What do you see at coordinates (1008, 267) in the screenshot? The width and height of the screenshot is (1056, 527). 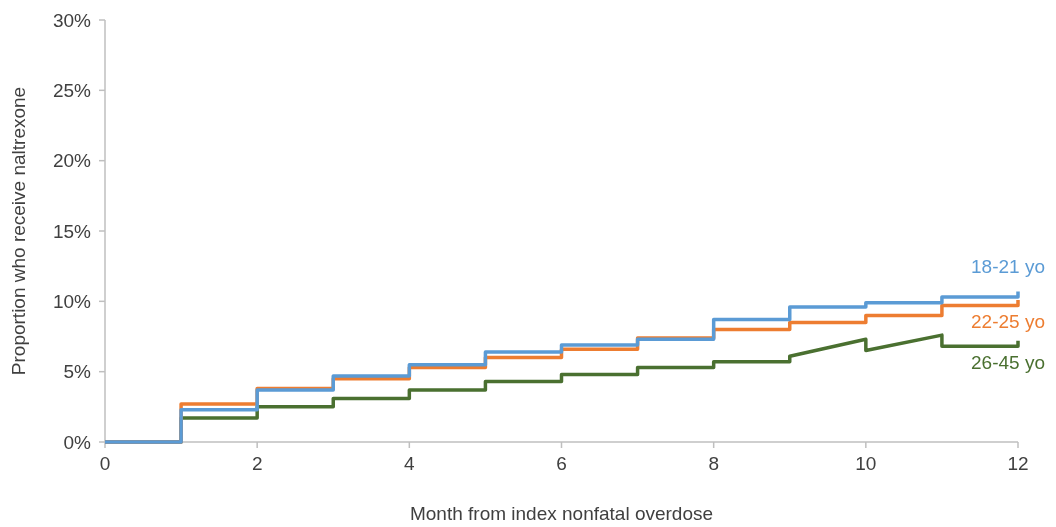 I see `series-label: 18-21 yo` at bounding box center [1008, 267].